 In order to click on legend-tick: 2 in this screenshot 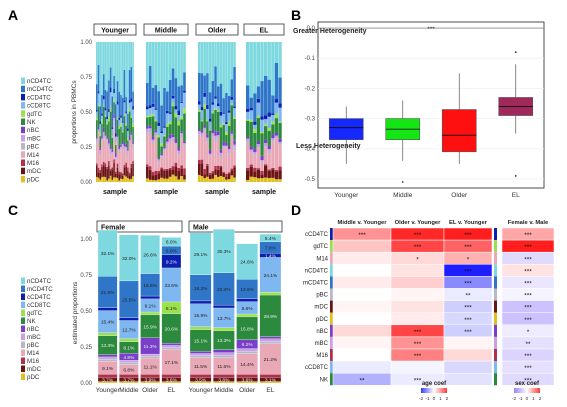, I will do `click(447, 399)`.